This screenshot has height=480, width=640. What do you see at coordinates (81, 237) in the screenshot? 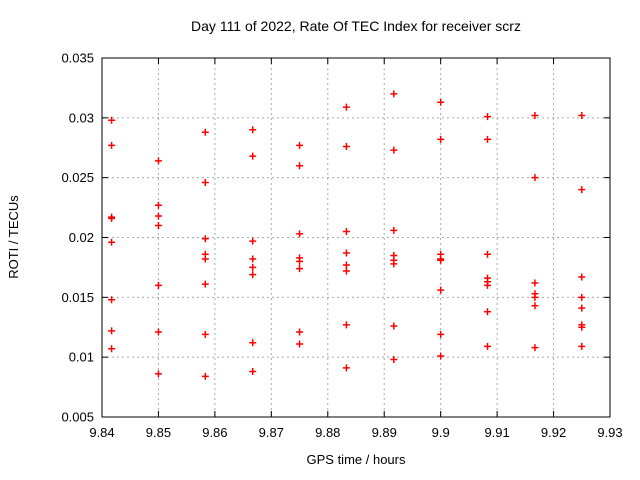
I see `y-tick-label: 0.02` at bounding box center [81, 237].